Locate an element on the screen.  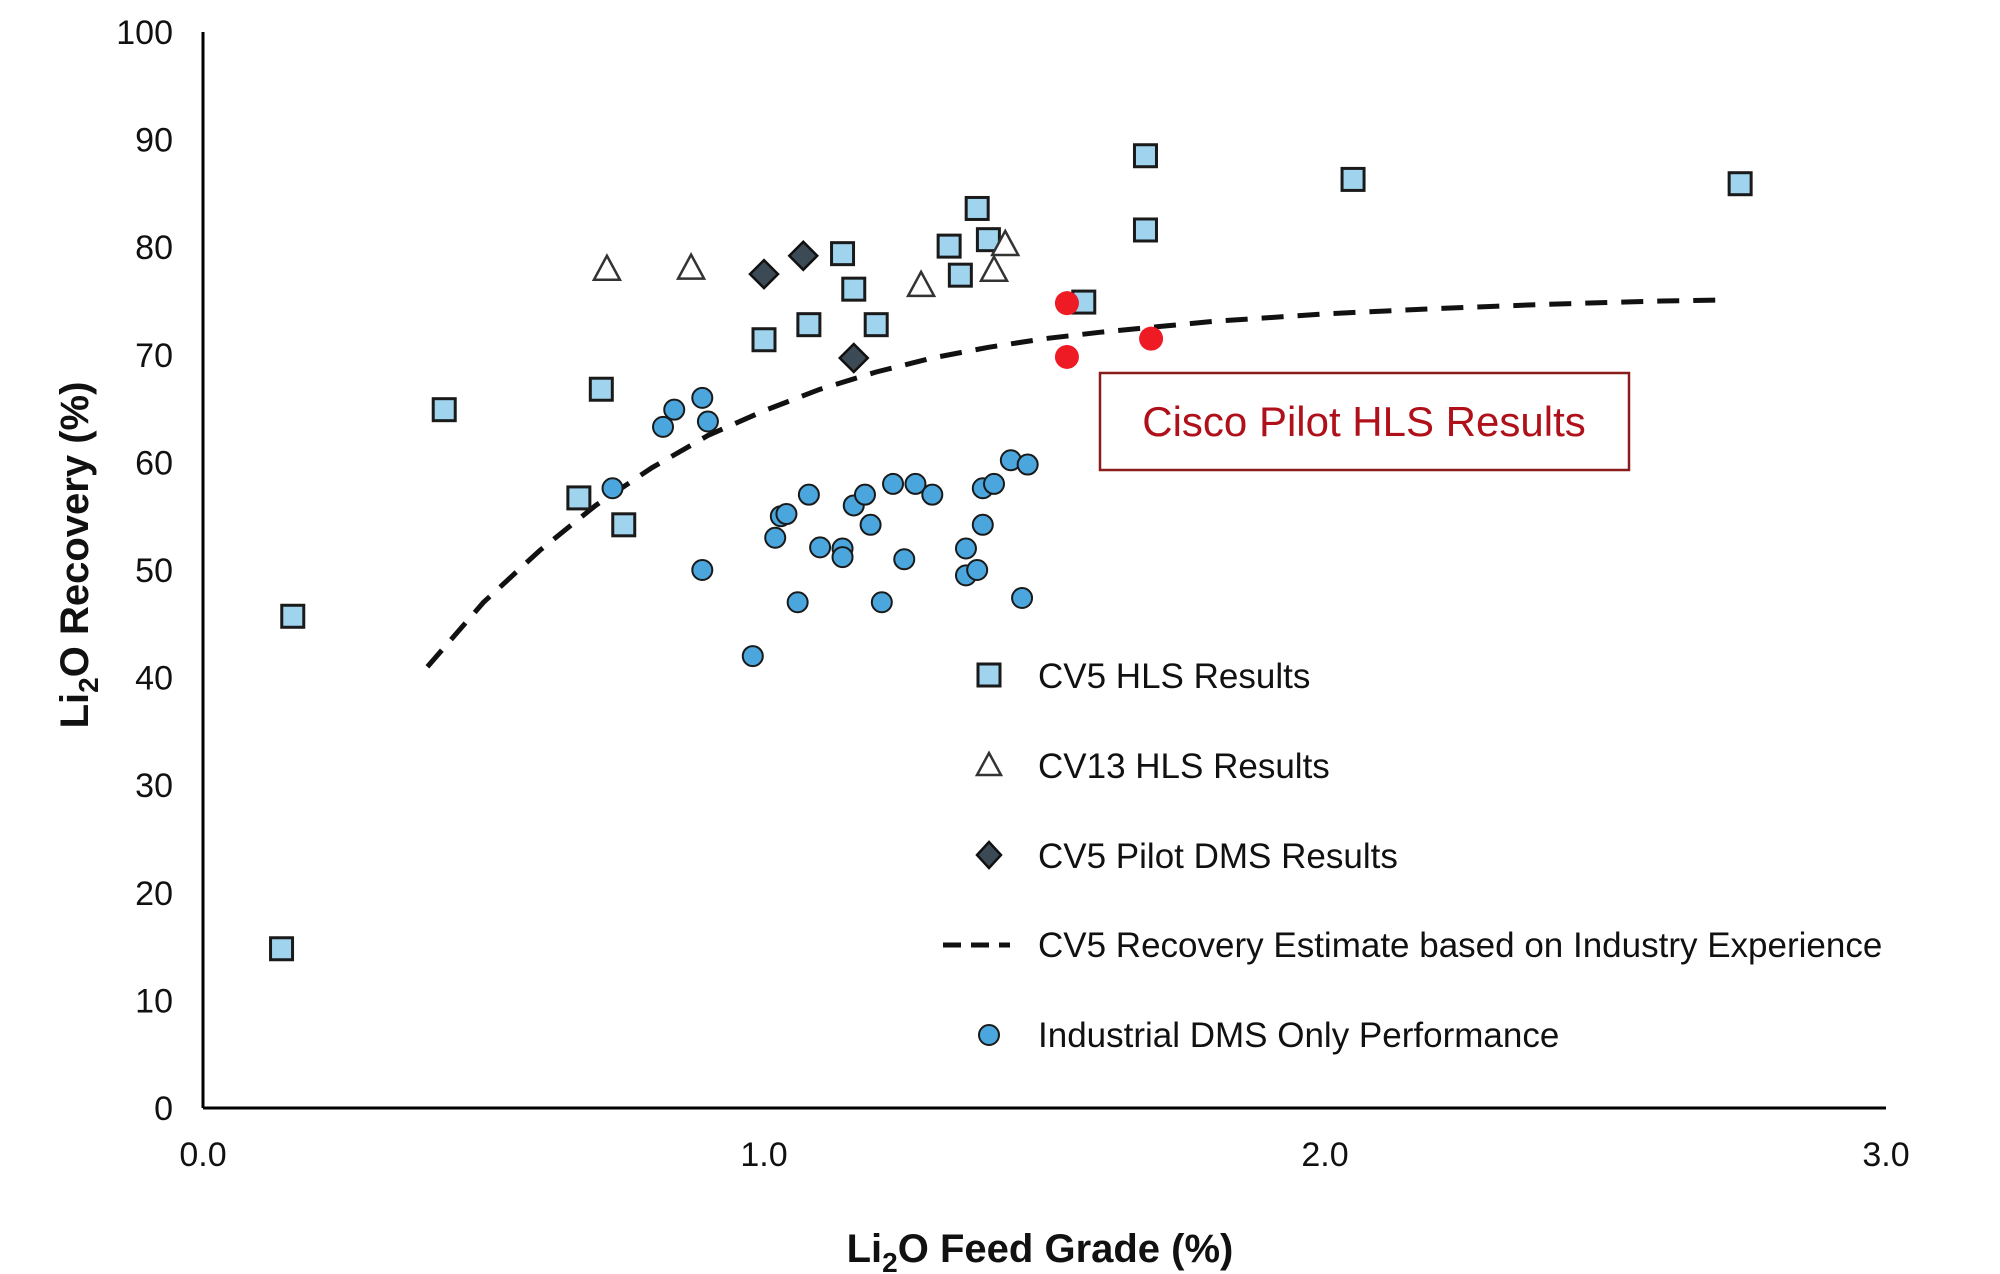
x-tick-label: 0.0 is located at coordinates (202, 1155).